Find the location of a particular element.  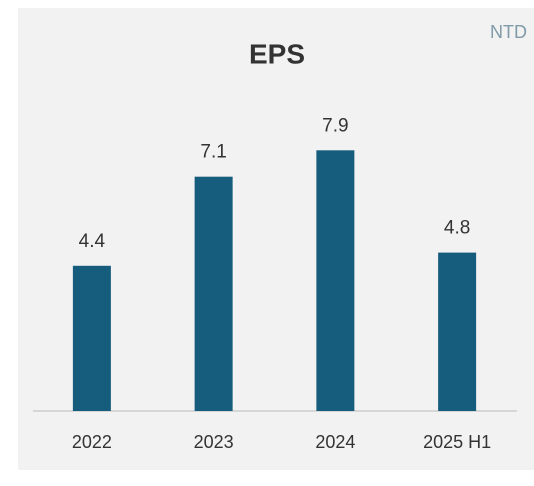

x-tick-label: 2023 is located at coordinates (214, 442).